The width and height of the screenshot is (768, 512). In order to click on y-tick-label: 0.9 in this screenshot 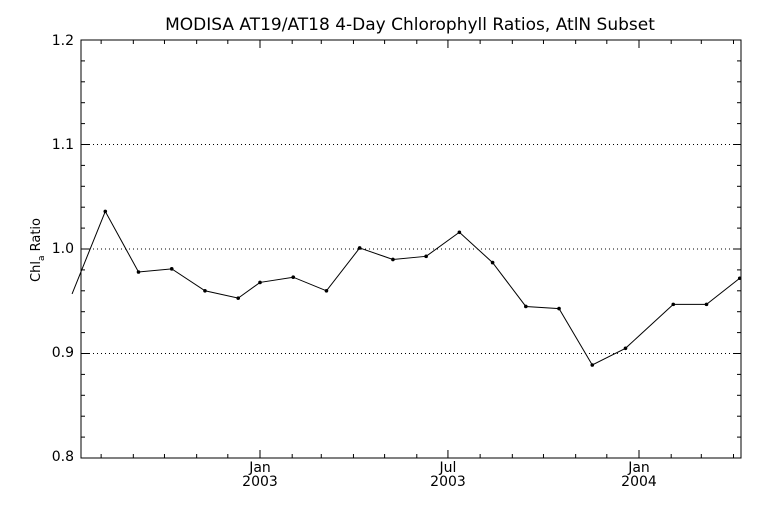, I will do `click(63, 353)`.